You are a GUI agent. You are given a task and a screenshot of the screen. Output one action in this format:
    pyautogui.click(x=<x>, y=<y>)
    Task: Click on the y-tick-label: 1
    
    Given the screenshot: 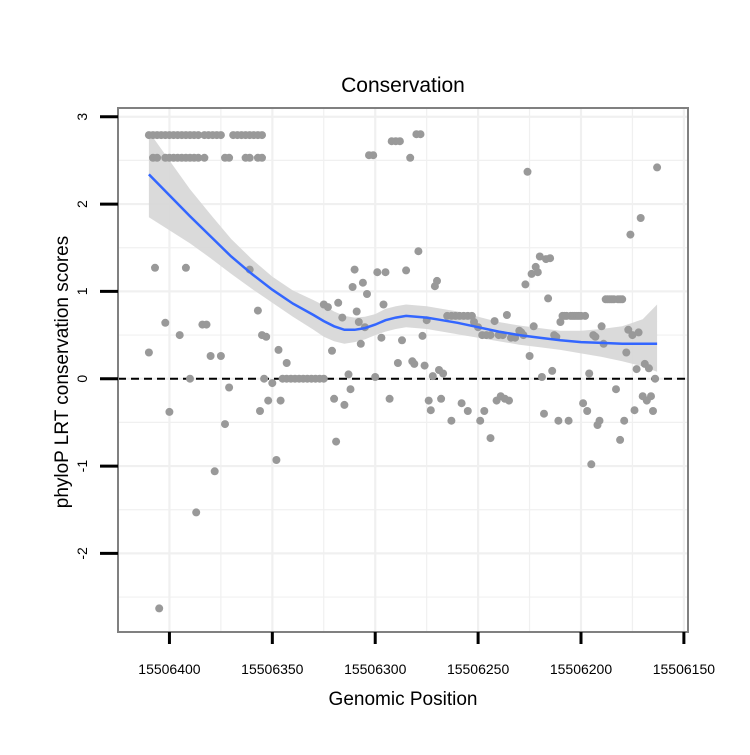 What is the action you would take?
    pyautogui.click(x=82, y=291)
    